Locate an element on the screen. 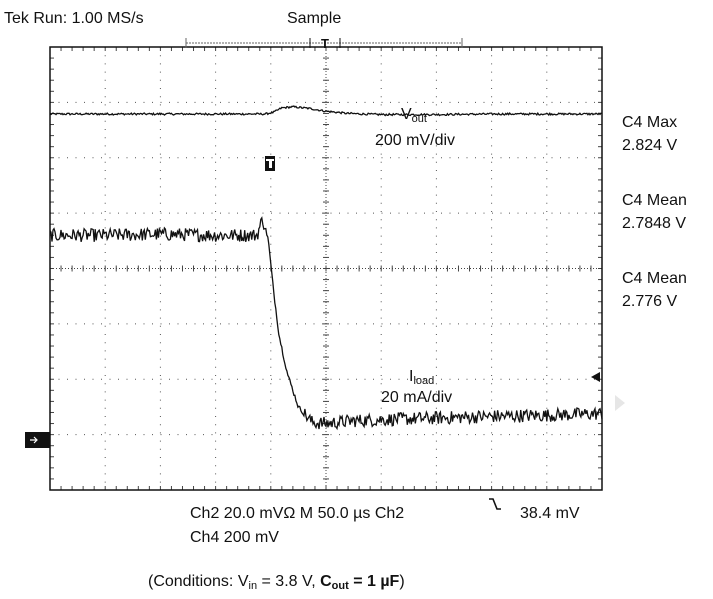  trigger-point-marker is located at coordinates (270, 163).